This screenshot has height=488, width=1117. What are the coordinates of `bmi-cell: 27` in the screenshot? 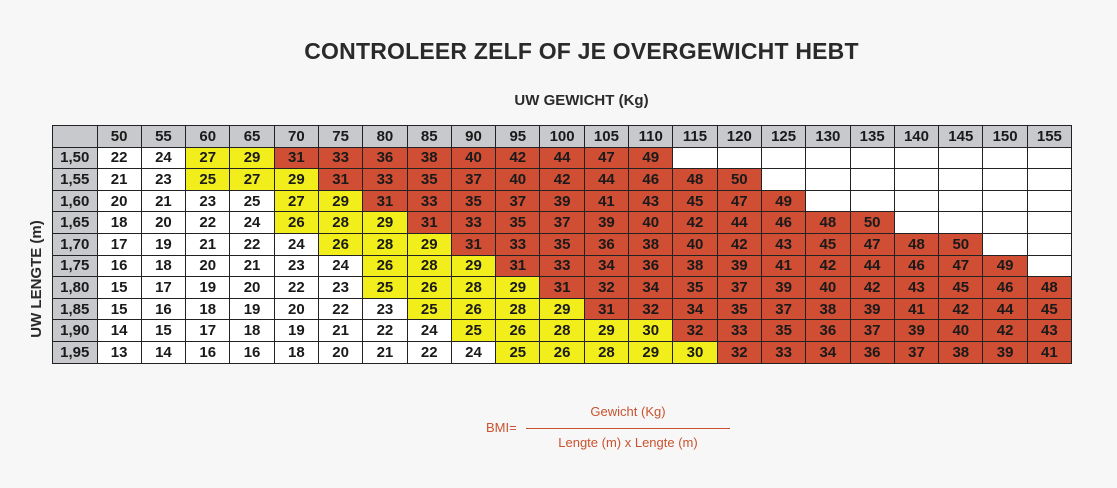 It's located at (296, 201).